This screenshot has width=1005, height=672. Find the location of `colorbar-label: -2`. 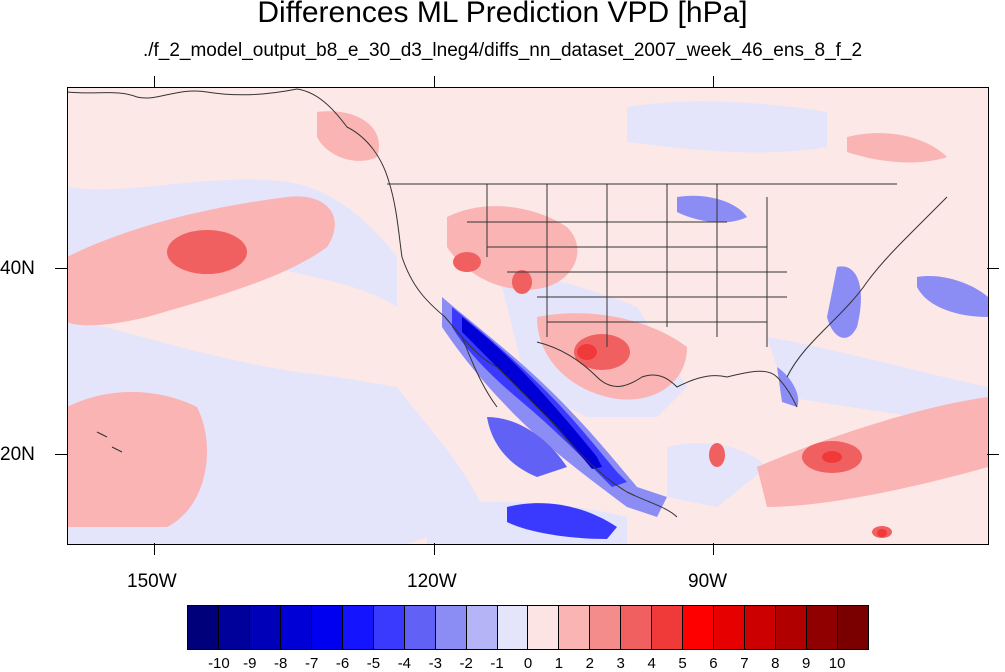

colorbar-label: -2 is located at coordinates (466, 663).